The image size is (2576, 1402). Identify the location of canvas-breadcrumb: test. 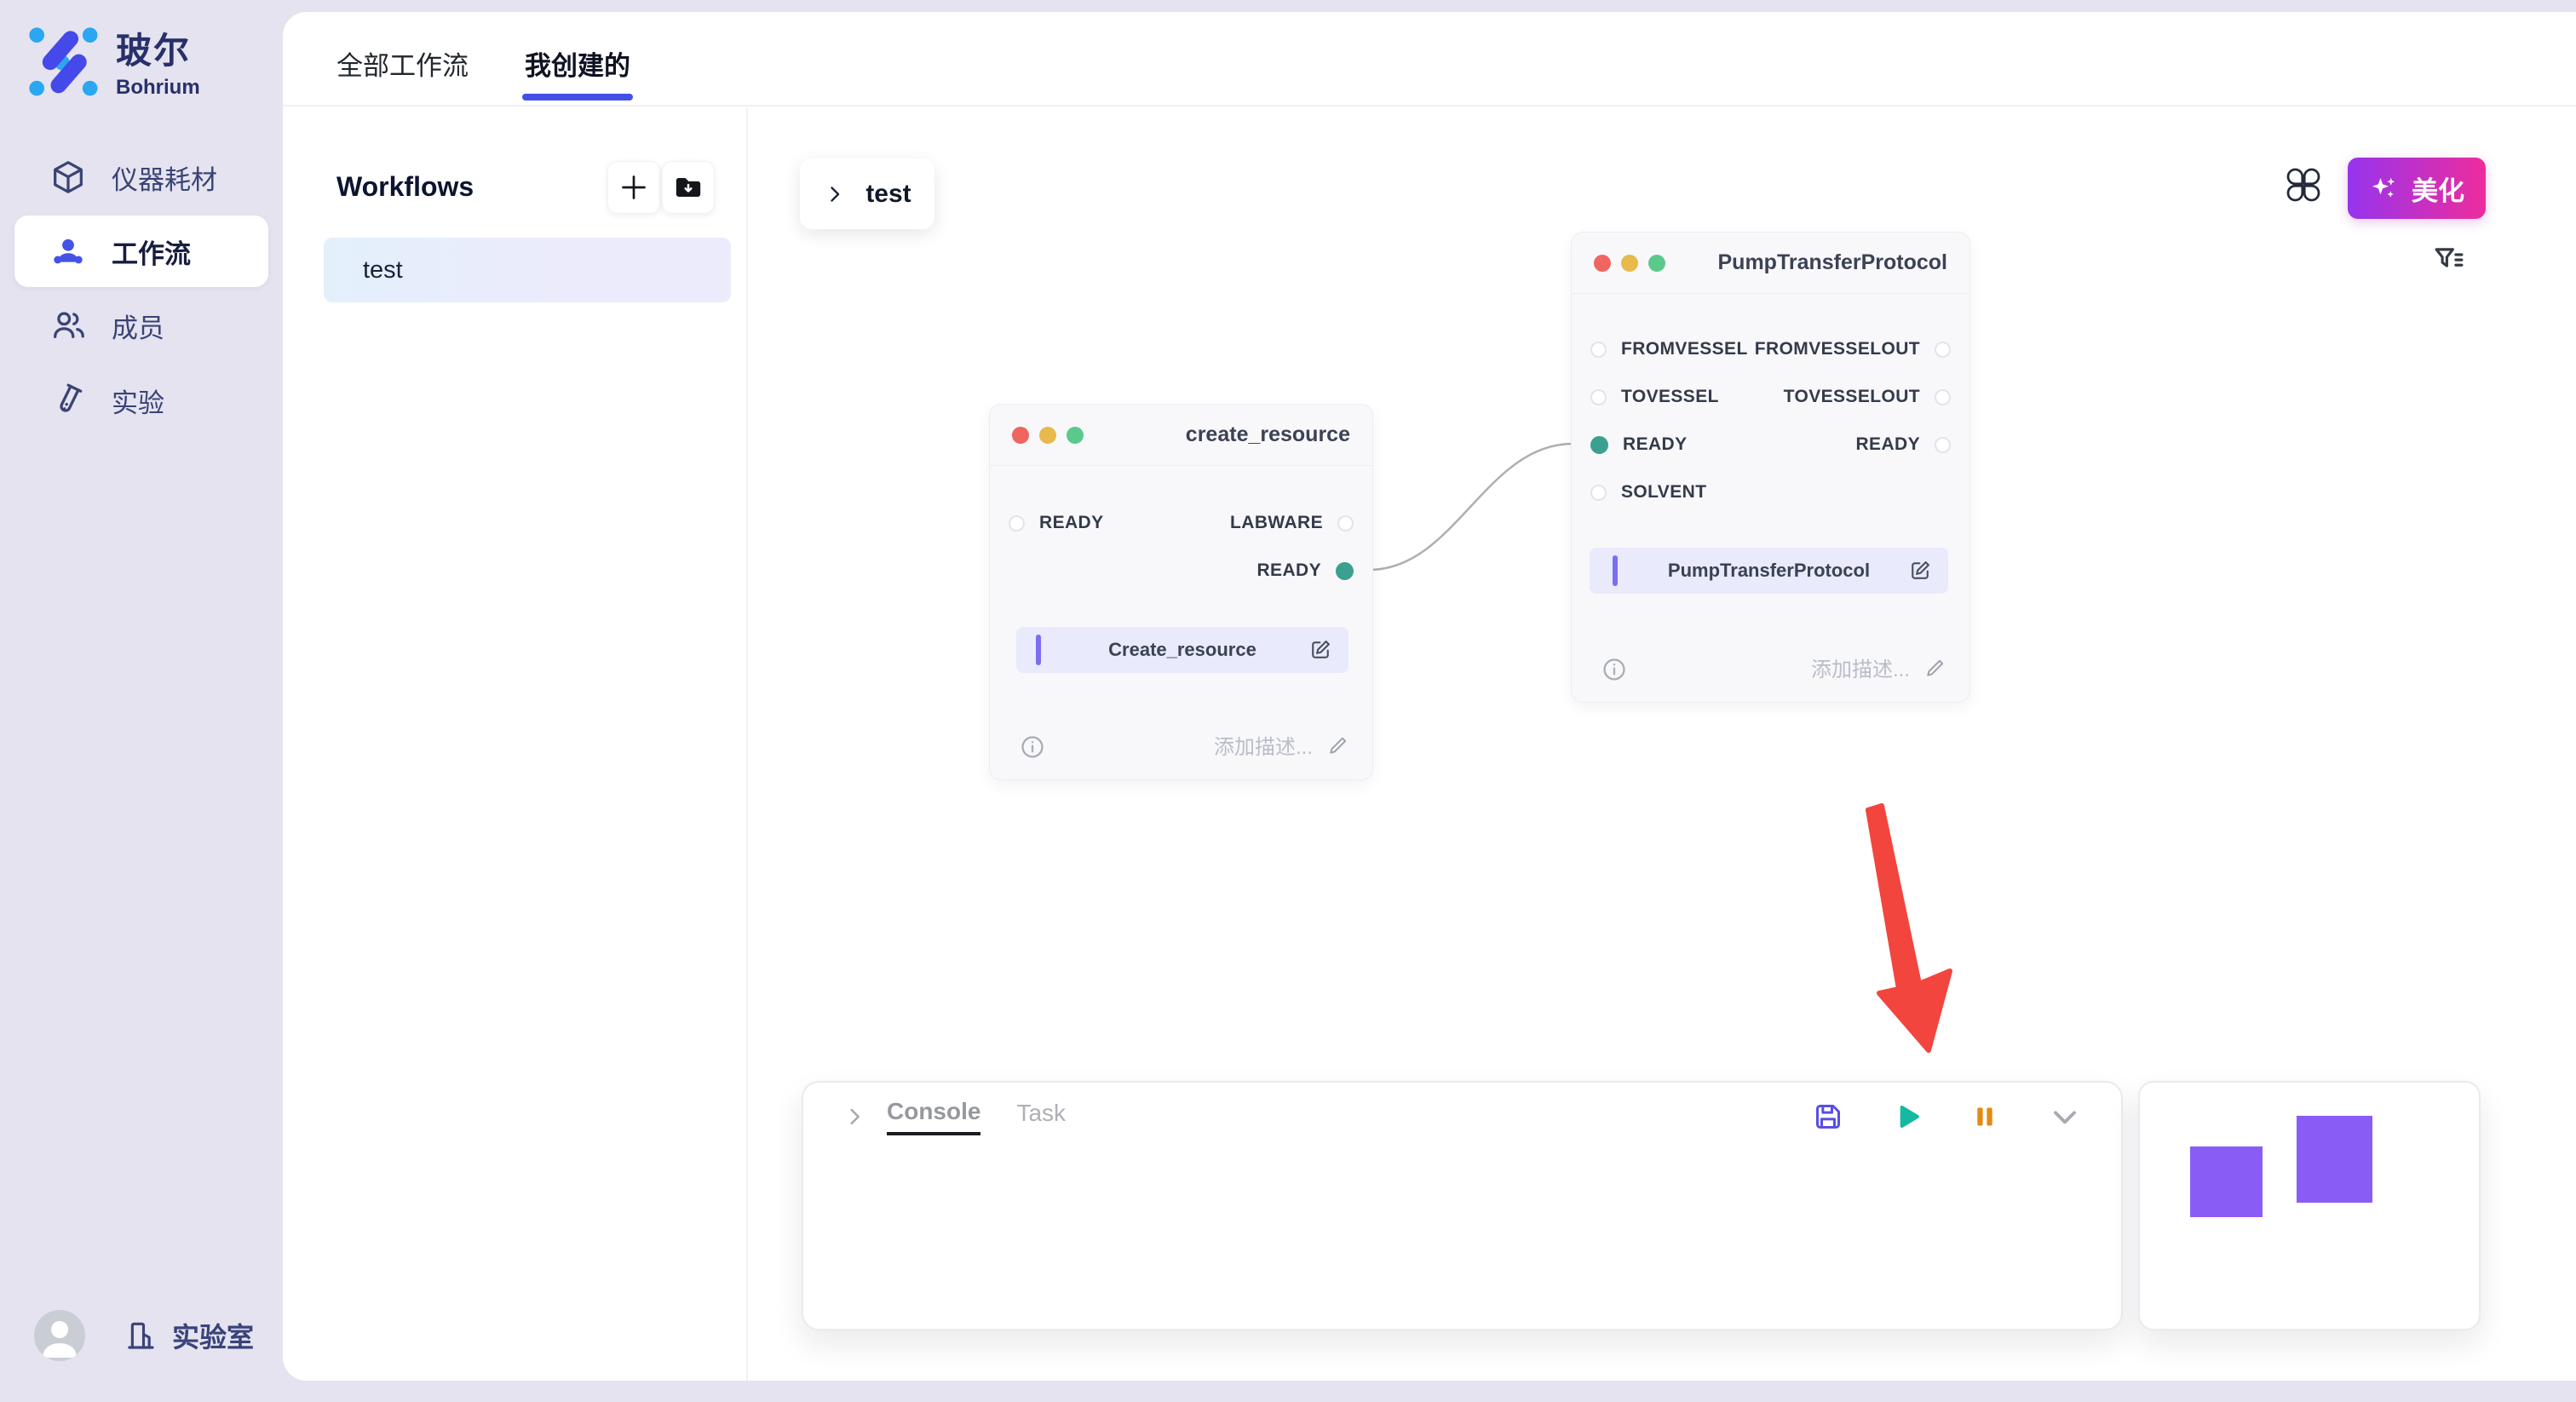
(867, 193).